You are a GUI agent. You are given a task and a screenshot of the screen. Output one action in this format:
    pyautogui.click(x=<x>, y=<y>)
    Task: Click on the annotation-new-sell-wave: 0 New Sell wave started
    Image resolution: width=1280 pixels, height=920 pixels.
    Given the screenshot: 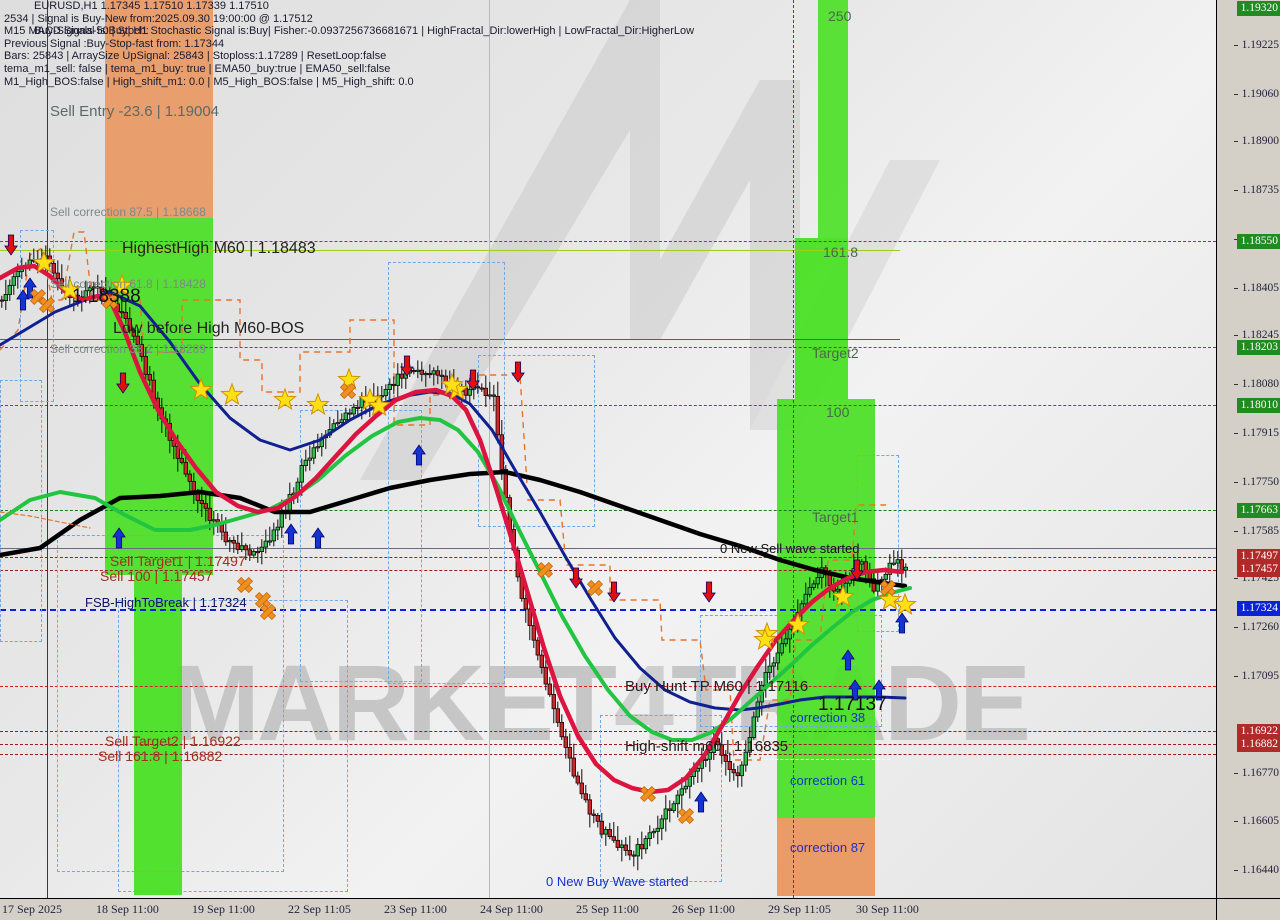 What is the action you would take?
    pyautogui.click(x=790, y=548)
    